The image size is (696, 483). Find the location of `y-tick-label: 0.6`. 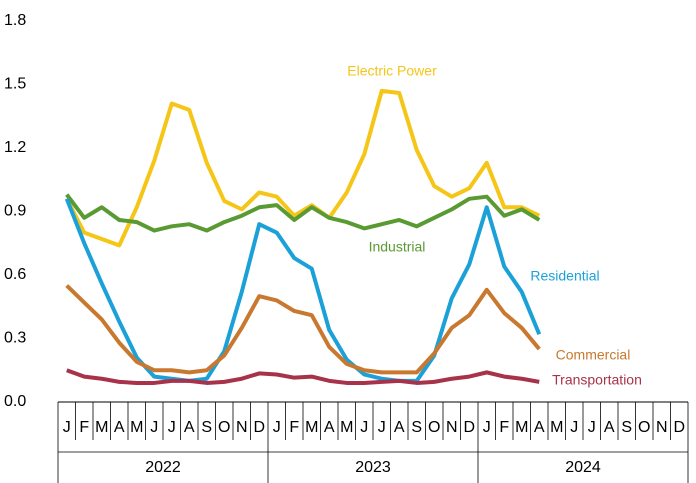

y-tick-label: 0.6 is located at coordinates (15, 274).